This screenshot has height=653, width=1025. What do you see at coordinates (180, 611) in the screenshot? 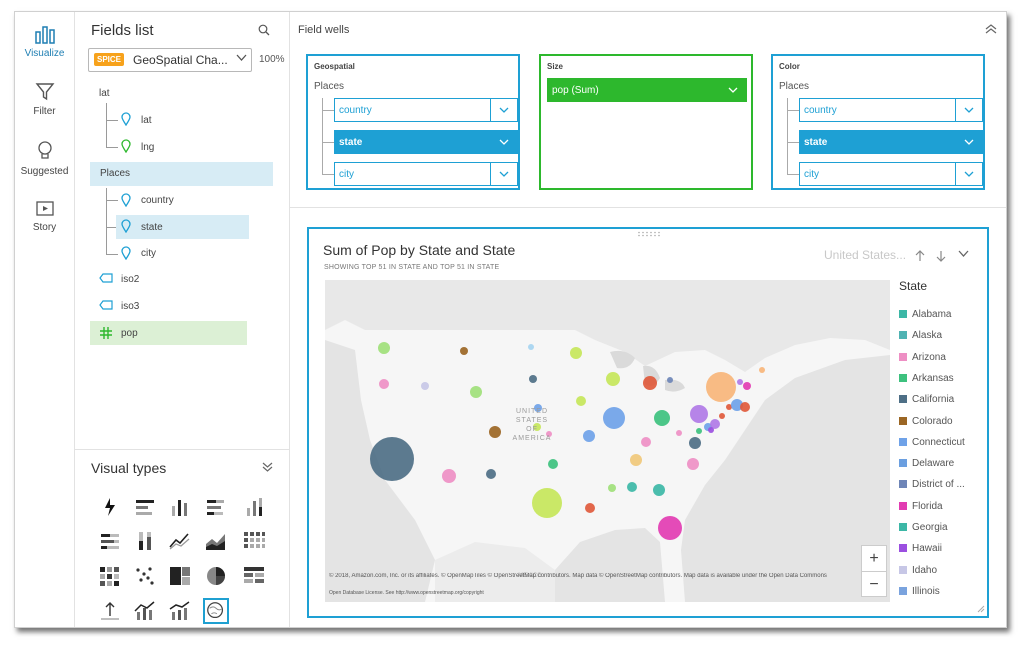
I see `combo-line-icon` at bounding box center [180, 611].